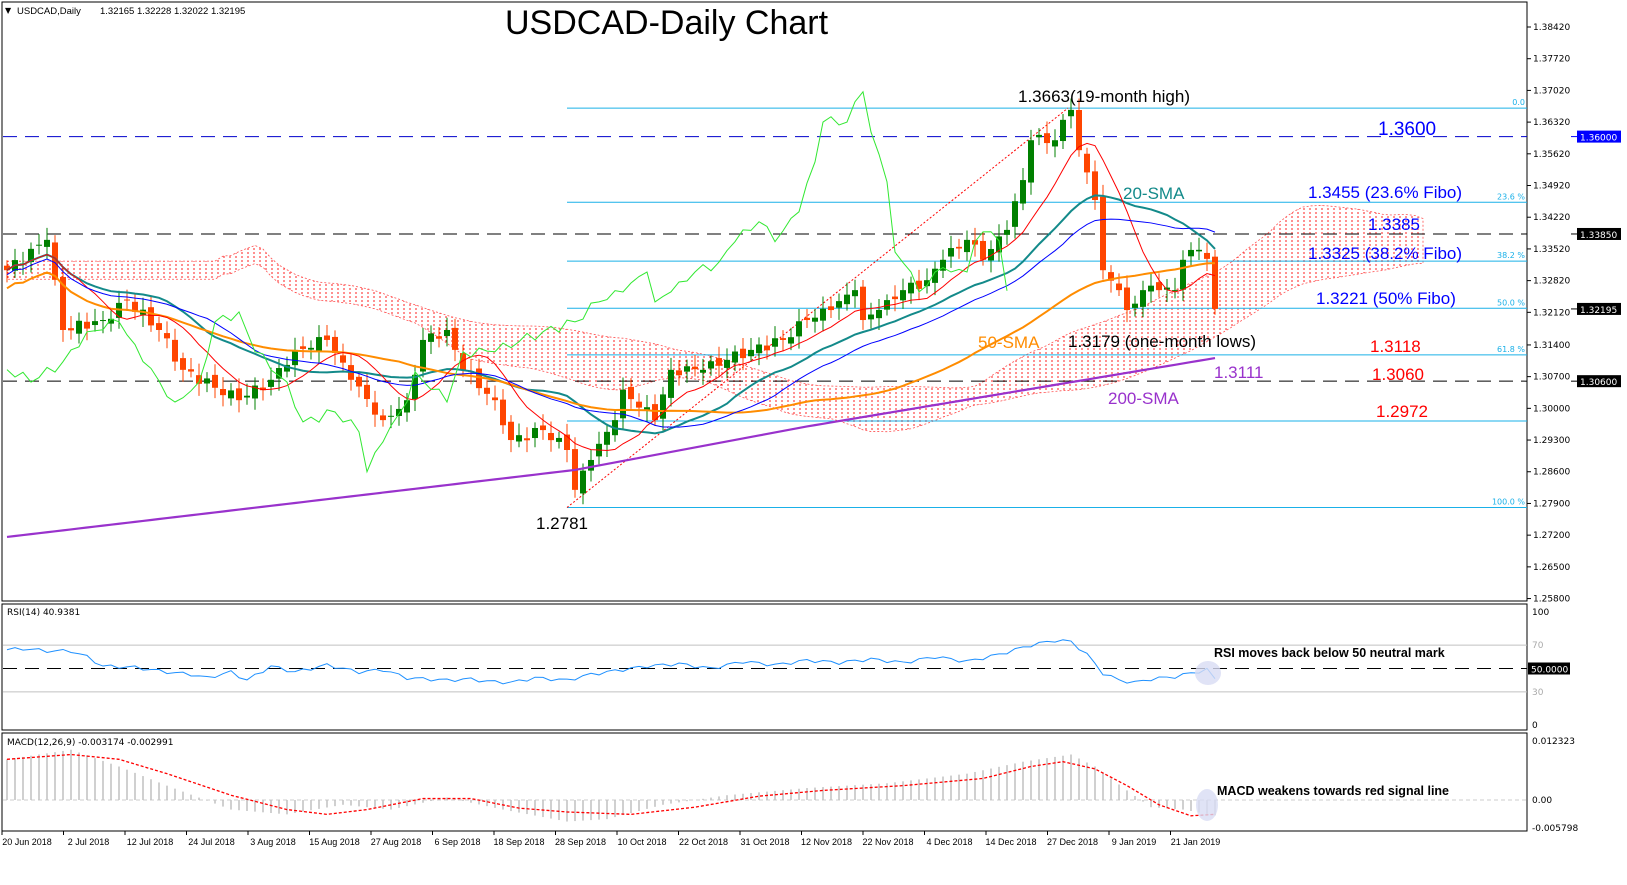 Image resolution: width=1627 pixels, height=885 pixels. Describe the element at coordinates (1538, 693) in the screenshot. I see `rsi-tick-label: 30` at that location.